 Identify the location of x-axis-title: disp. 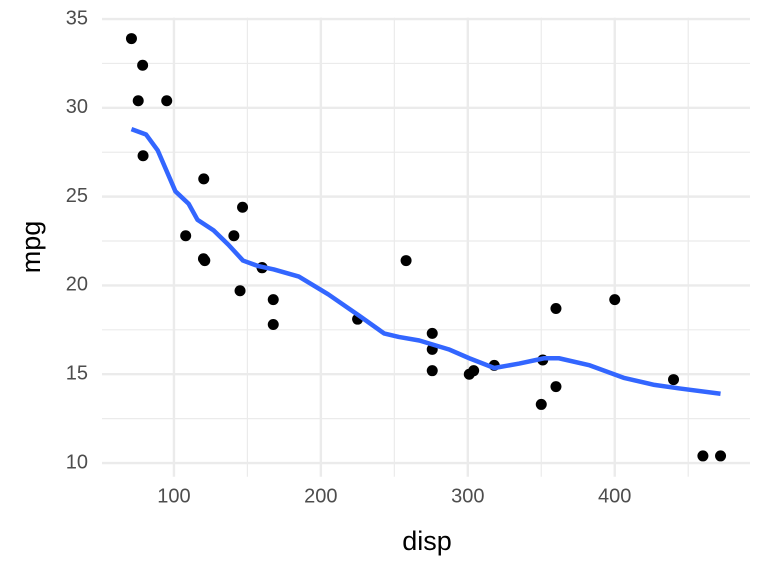
(427, 541).